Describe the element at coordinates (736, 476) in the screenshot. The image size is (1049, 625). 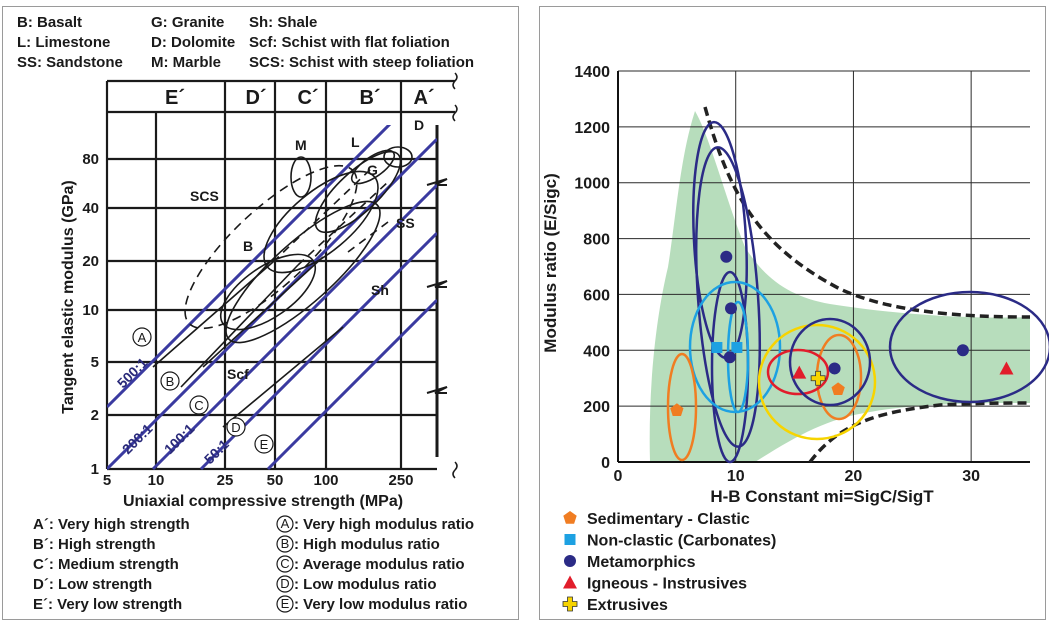
I see `x-tick-label: 10` at that location.